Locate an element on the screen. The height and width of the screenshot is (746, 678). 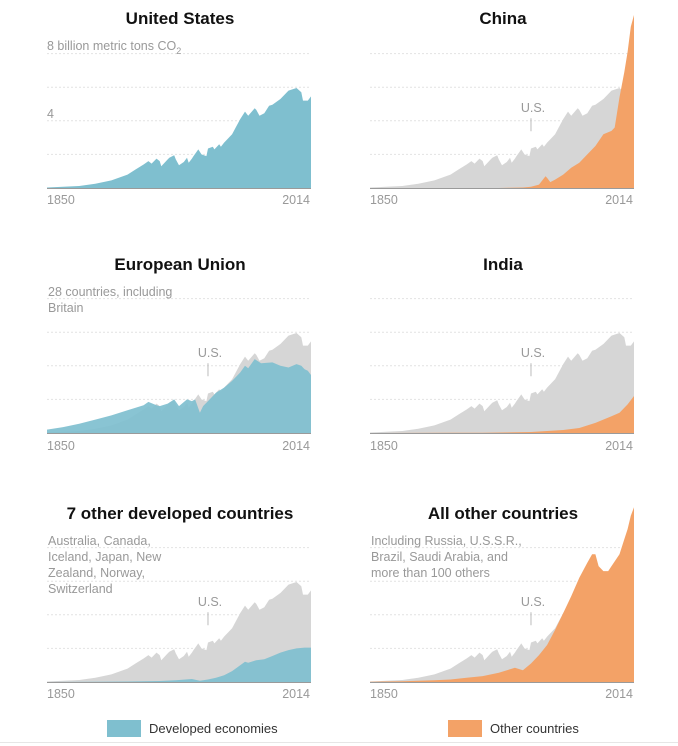
legend-other: Other countries is located at coordinates (513, 728).